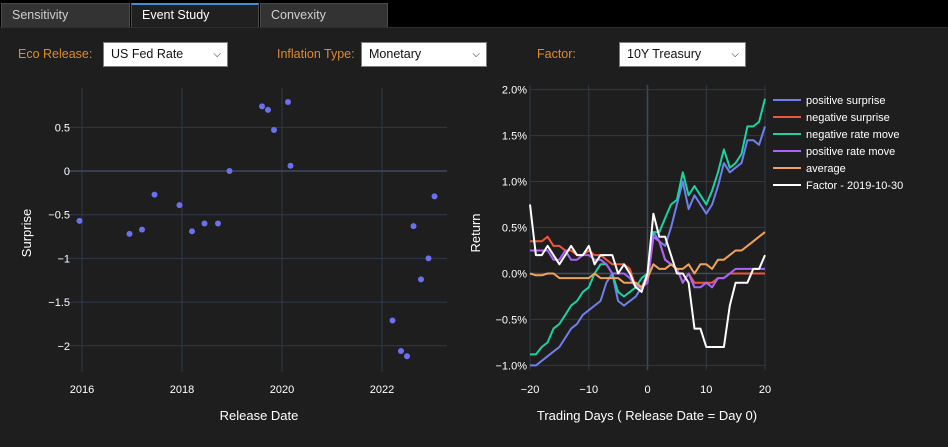  I want to click on line-y-tick-label: −1.0%, so click(512, 366).